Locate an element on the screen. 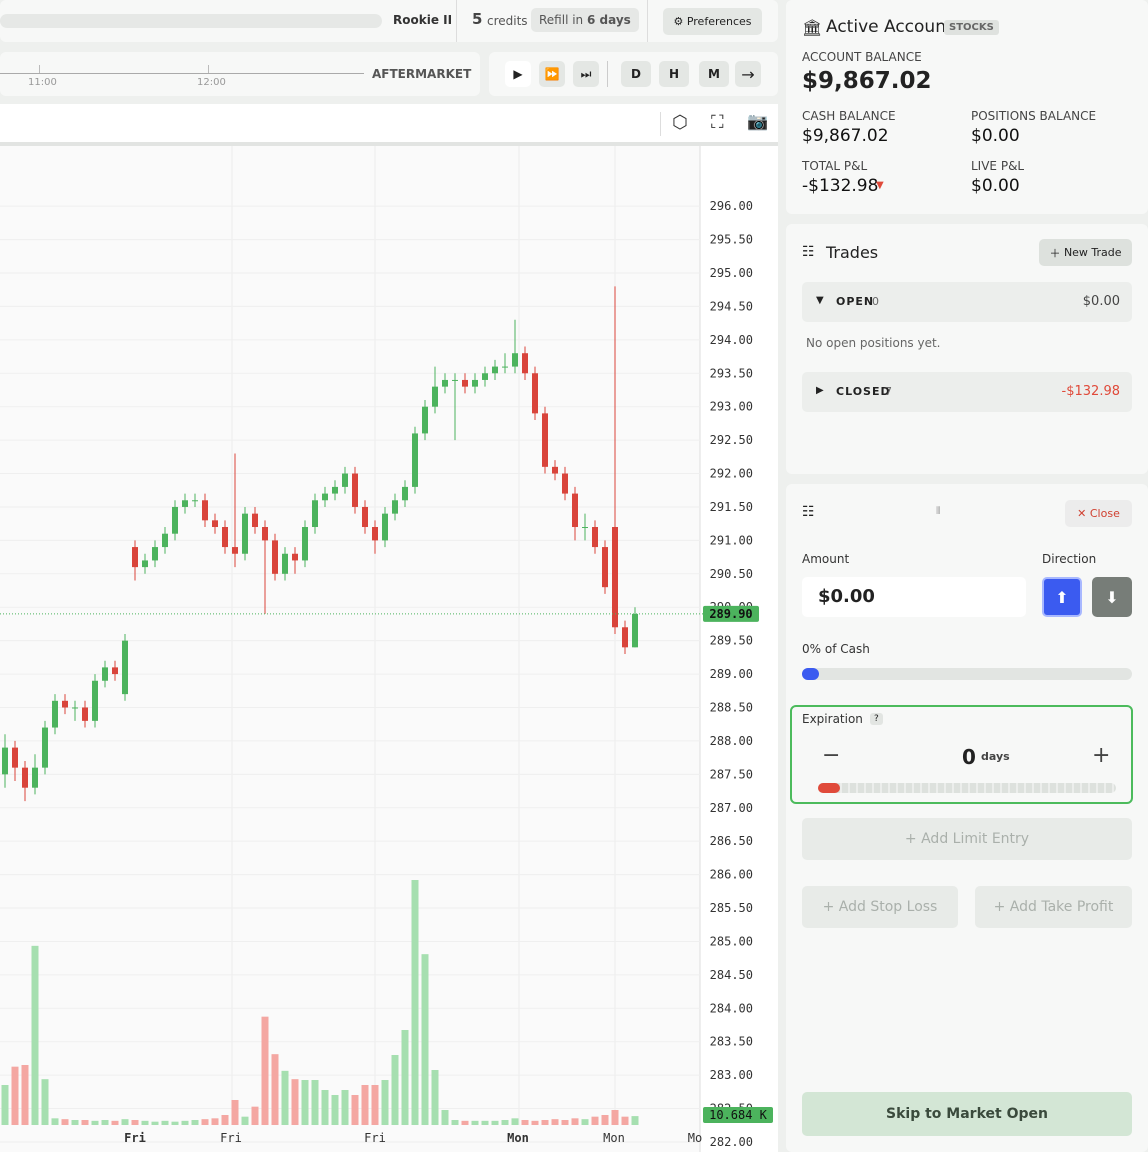  add-take-button: + Add Take Profit is located at coordinates (1053, 907).